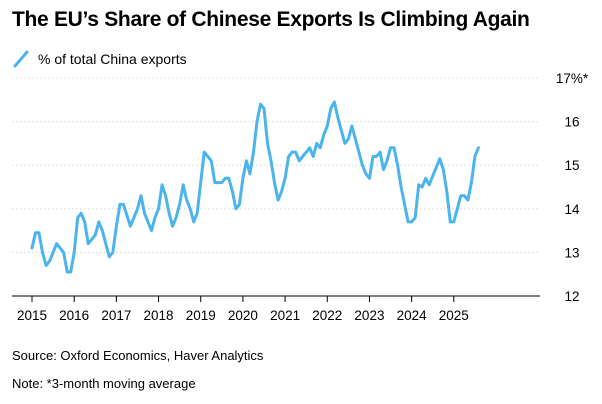 This screenshot has width=602, height=404. What do you see at coordinates (572, 78) in the screenshot?
I see `y-tick-label-17: 17%*` at bounding box center [572, 78].